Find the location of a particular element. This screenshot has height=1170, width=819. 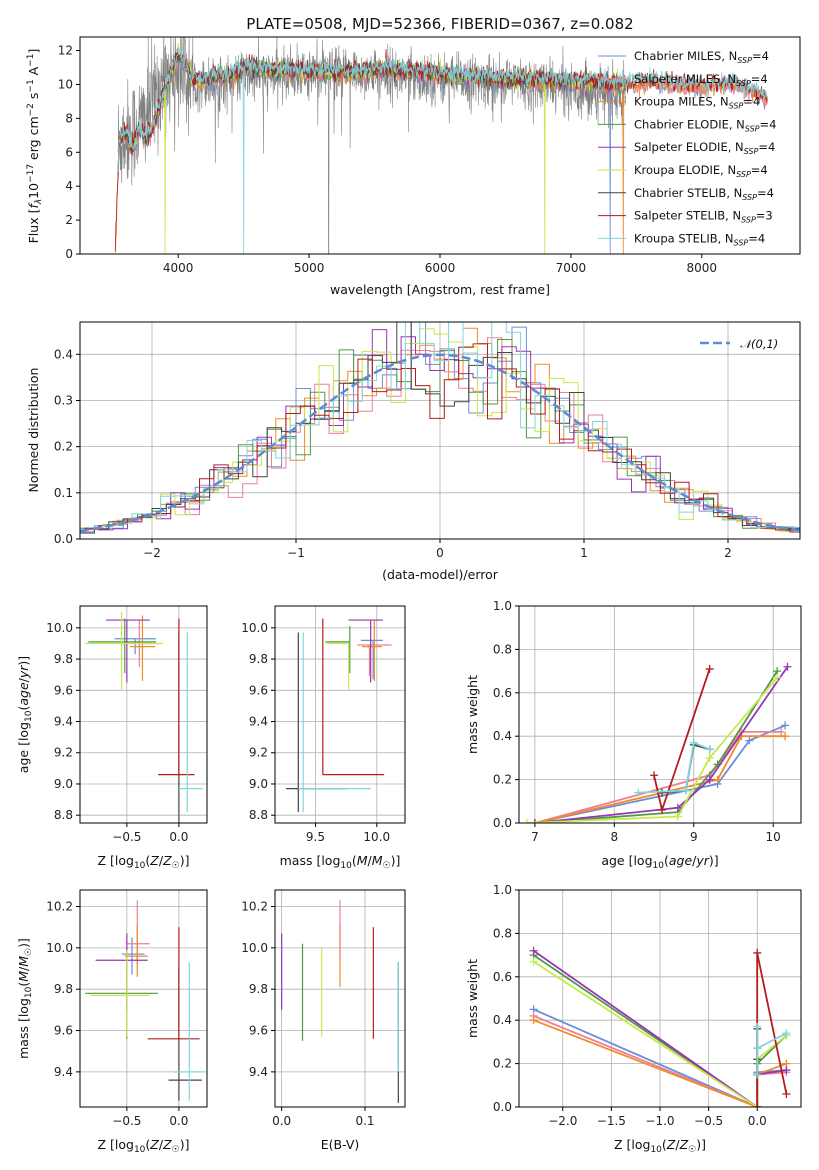

x-tick-label: 10.0 is located at coordinates (376, 837).